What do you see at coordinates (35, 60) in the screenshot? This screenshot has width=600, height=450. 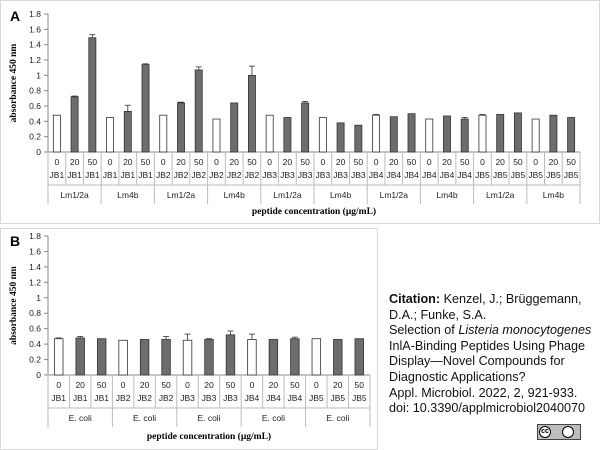 I see `chart0-y-tick-label: 1.2` at bounding box center [35, 60].